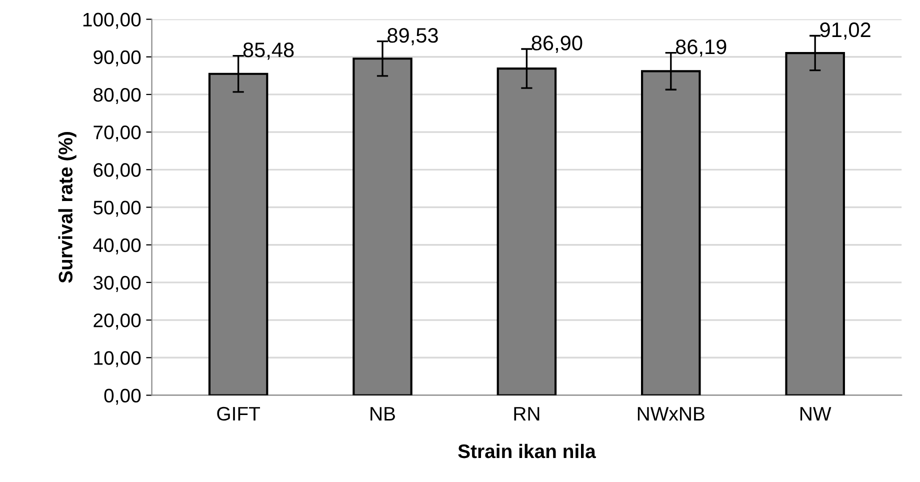 The image size is (920, 482). Describe the element at coordinates (557, 44) in the screenshot. I see `data-label: 86,90` at that location.